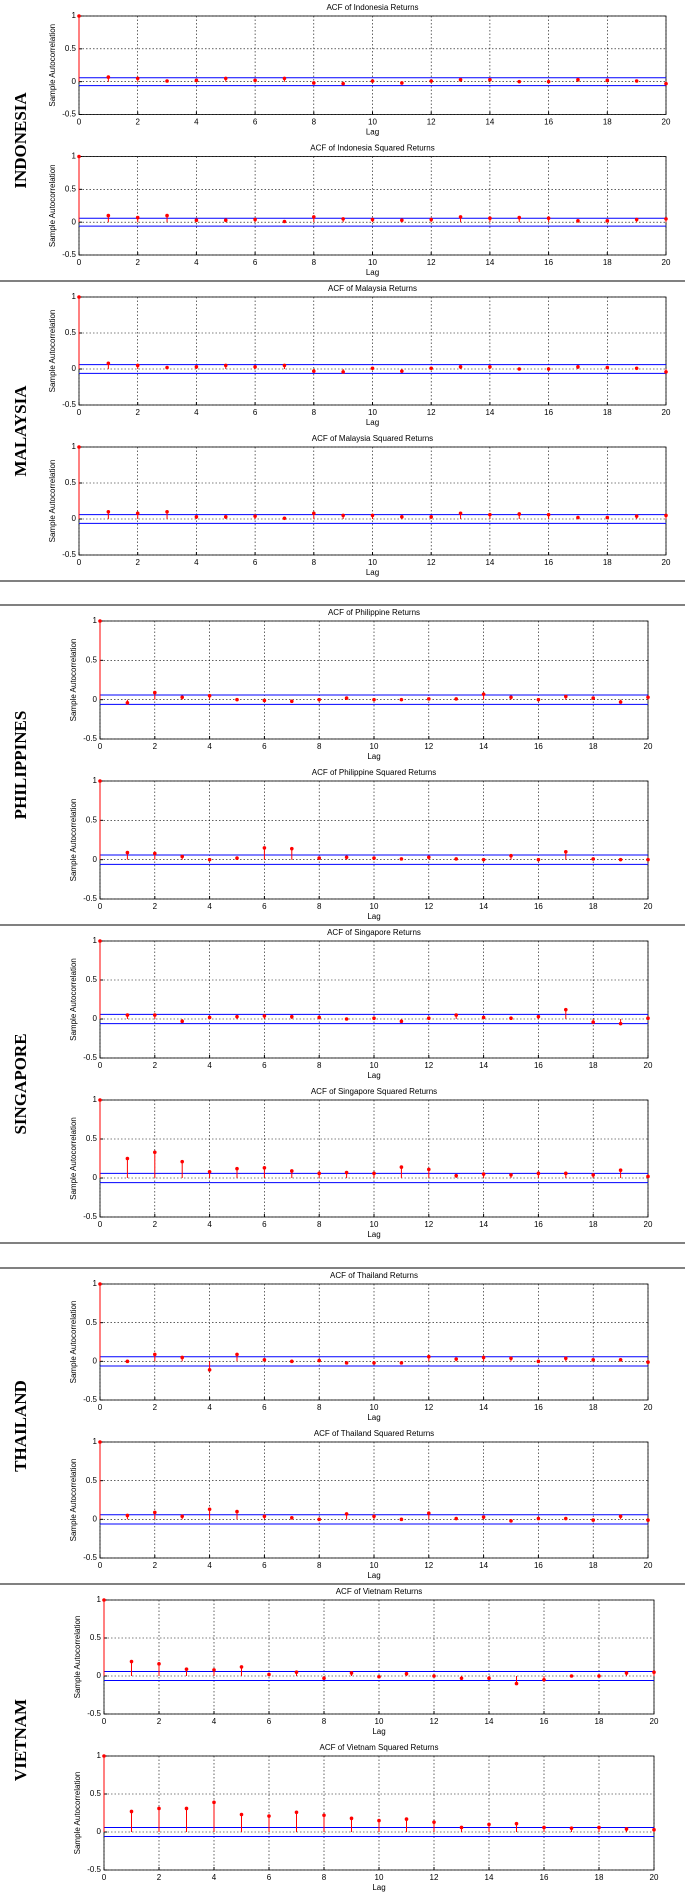 This screenshot has width=685, height=1896. What do you see at coordinates (372, 438) in the screenshot?
I see `chart-title: ACF of Malaysia Squared Returns` at bounding box center [372, 438].